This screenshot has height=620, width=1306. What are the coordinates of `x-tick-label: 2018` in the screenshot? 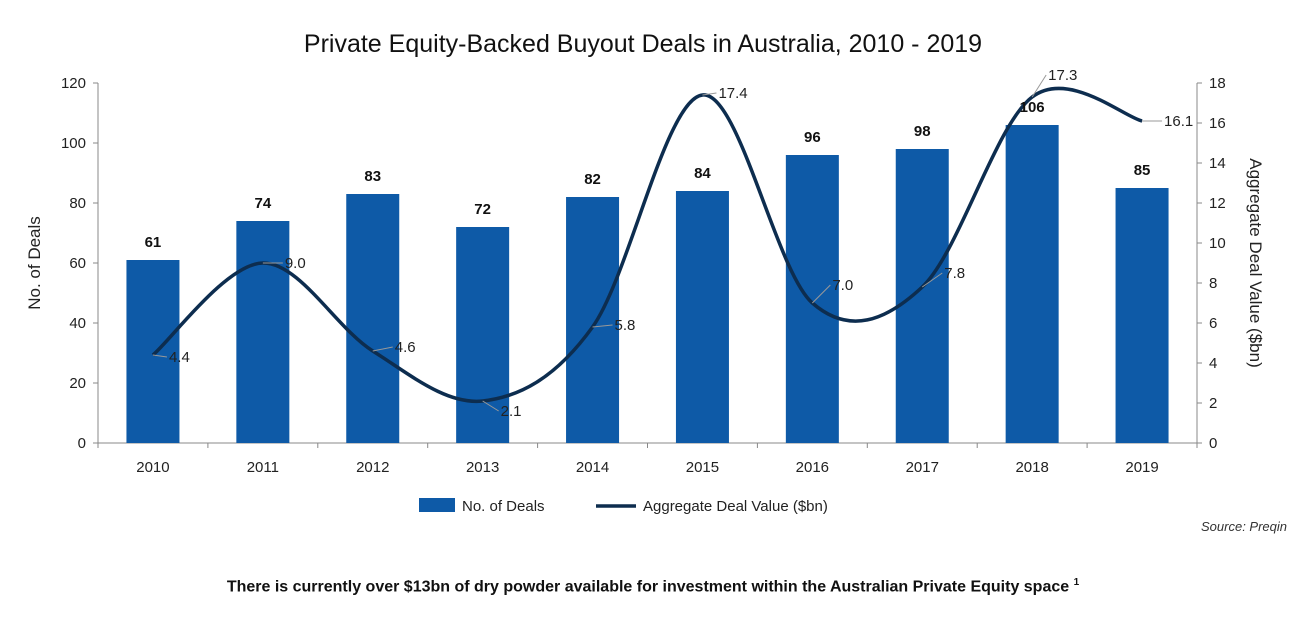 It's located at (1031, 467).